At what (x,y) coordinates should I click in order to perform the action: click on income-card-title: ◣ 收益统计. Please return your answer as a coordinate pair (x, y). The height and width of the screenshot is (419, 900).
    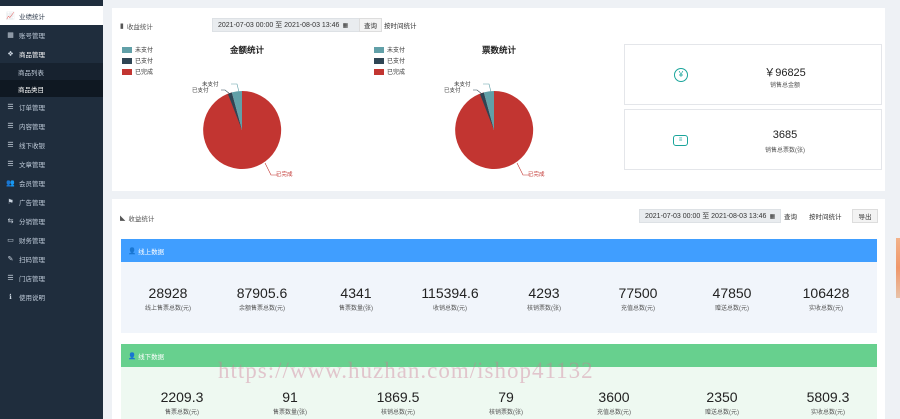
    Looking at the image, I should click on (137, 218).